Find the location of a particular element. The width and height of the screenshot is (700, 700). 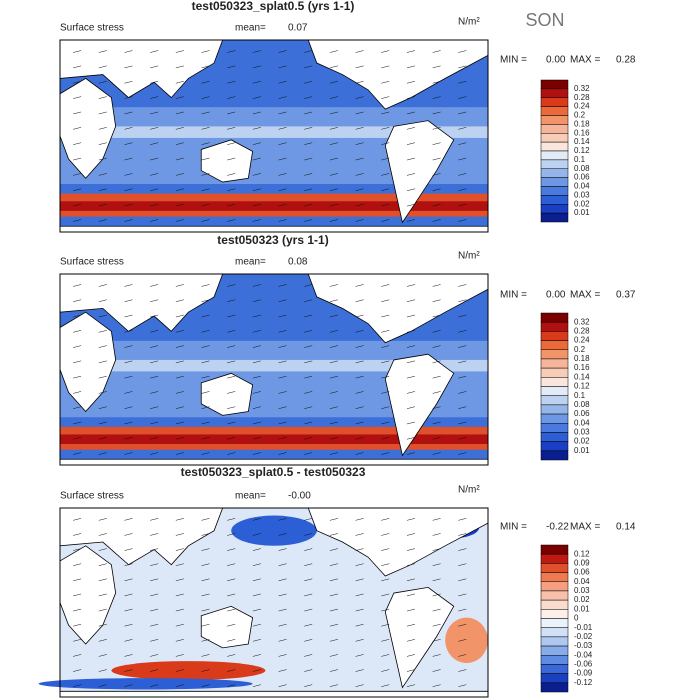

units-label: N/m² is located at coordinates (469, 256).